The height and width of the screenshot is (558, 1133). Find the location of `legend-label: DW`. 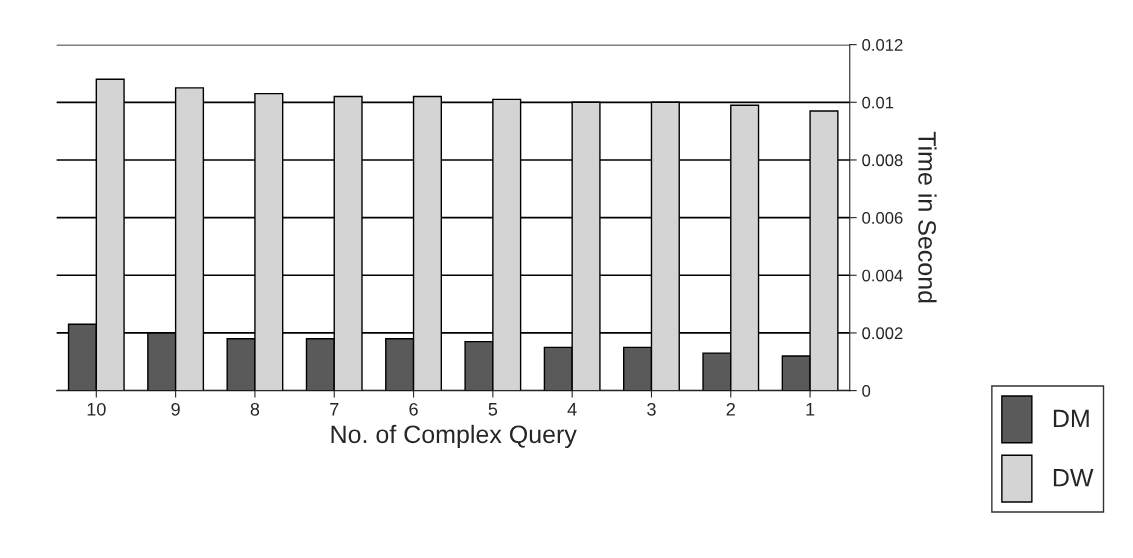

legend-label: DW is located at coordinates (1073, 478).